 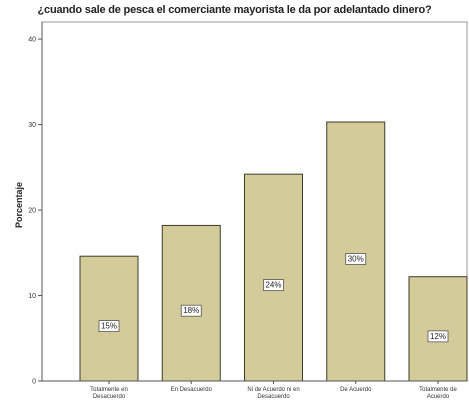 I want to click on data-label-text: 12%, so click(x=438, y=336).